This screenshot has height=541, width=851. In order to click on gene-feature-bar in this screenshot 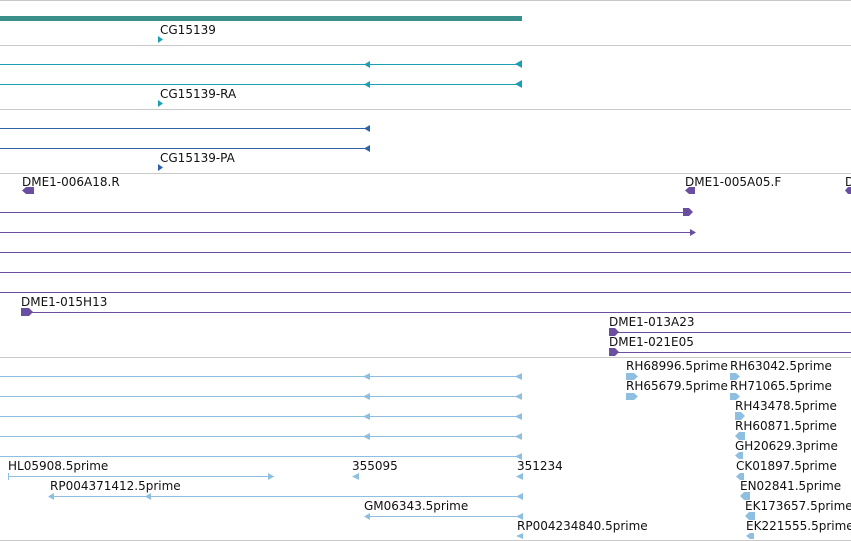, I will do `click(261, 18)`.